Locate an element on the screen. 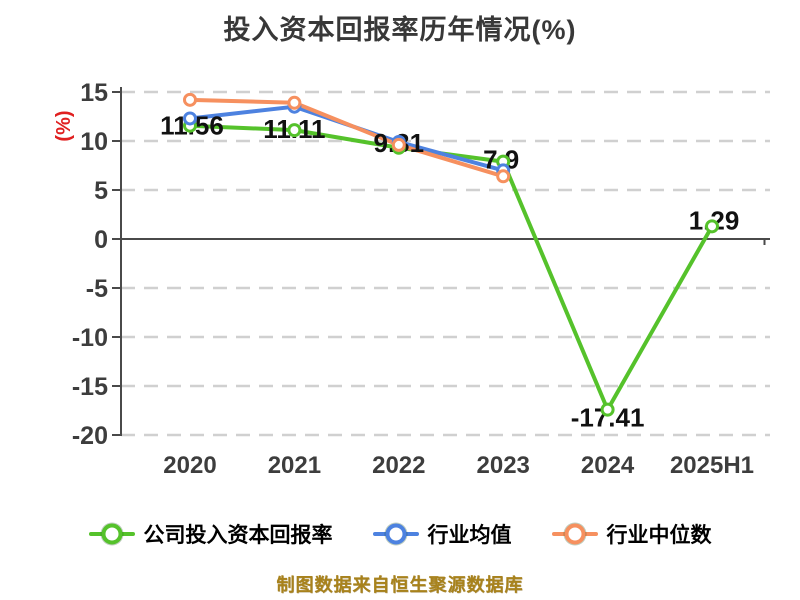  data-source-caption: 制图数据来自恒生聚源数据库 is located at coordinates (400, 585).